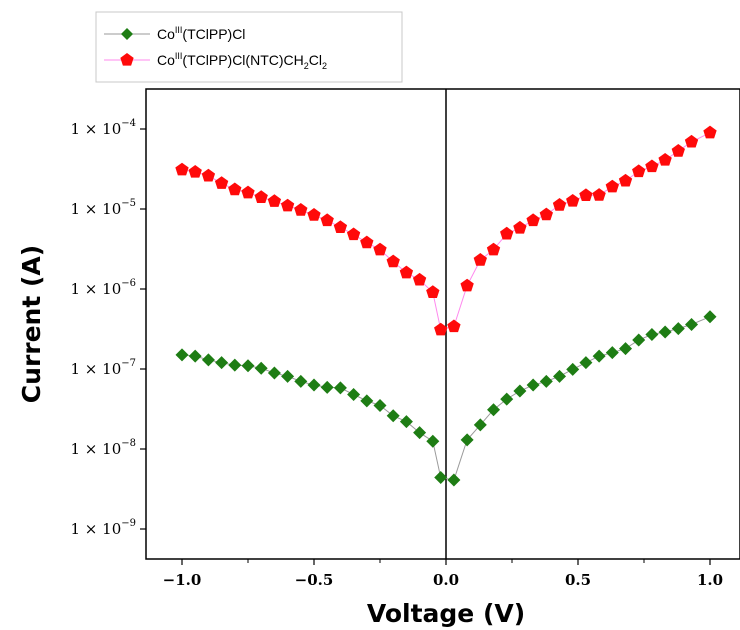 The width and height of the screenshot is (740, 630). I want to click on y-tick-label: 1 × 10⁻⁶, so click(104, 288).